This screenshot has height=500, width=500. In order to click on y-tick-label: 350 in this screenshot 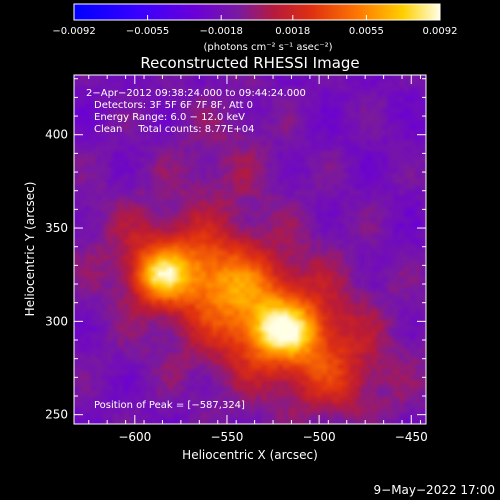, I will do `click(56, 228)`.